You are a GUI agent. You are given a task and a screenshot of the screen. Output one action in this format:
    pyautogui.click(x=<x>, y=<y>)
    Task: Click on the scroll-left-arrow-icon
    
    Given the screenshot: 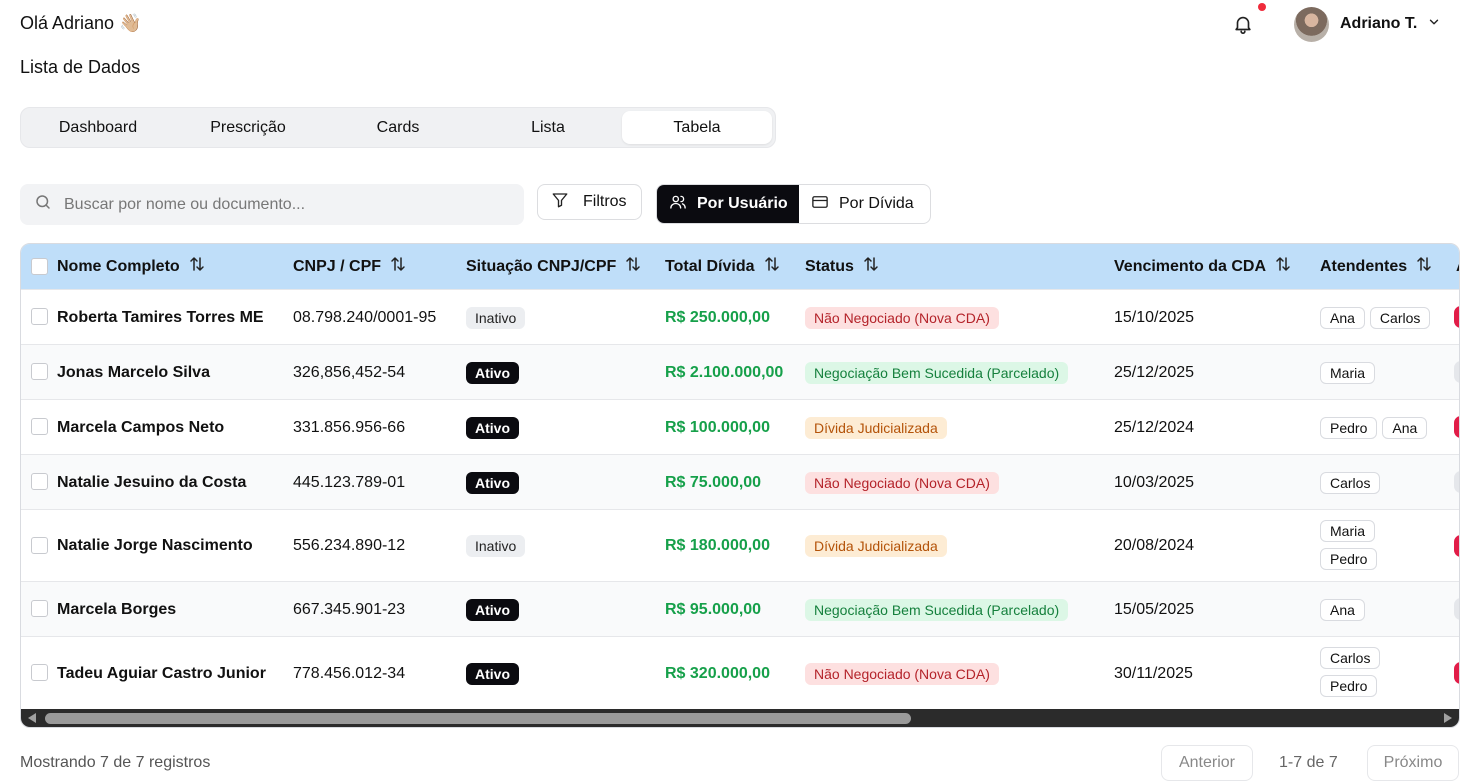 What is the action you would take?
    pyautogui.click(x=32, y=718)
    